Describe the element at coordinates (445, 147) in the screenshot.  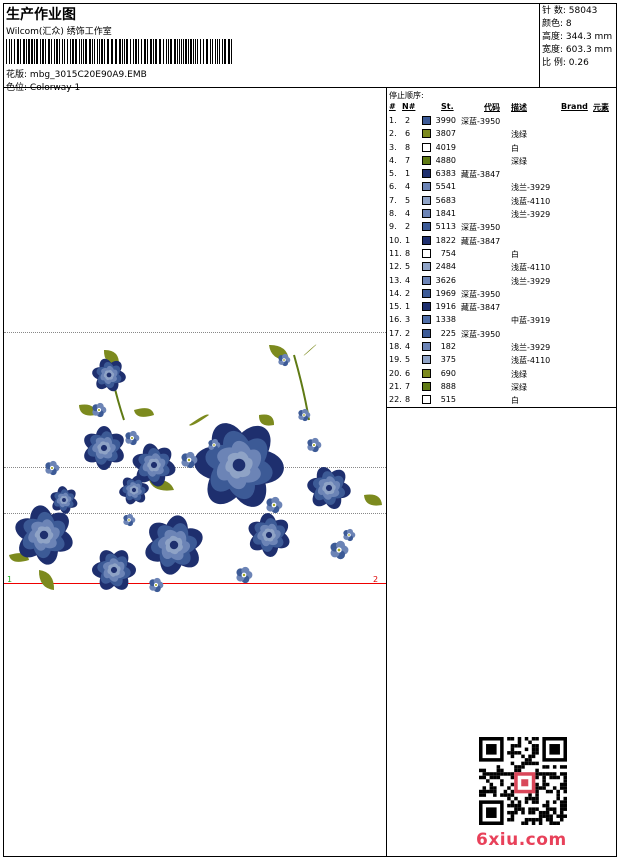
I see `row-stitches: 4019` at that location.